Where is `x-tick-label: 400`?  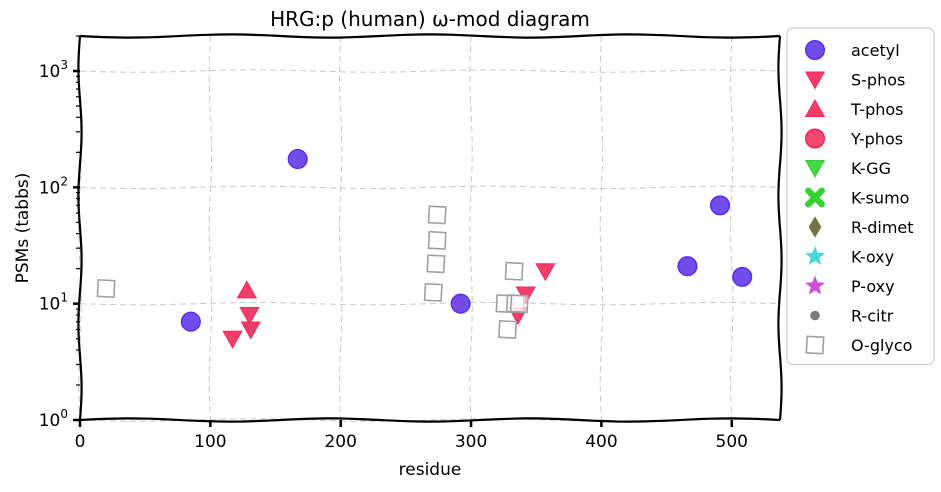 x-tick-label: 400 is located at coordinates (601, 442).